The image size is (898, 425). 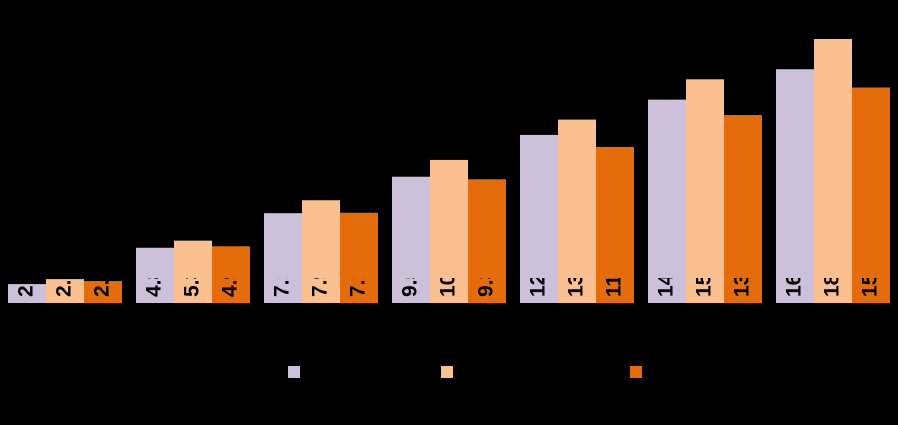 What do you see at coordinates (410, 270) in the screenshot?
I see `value-label: 9.545` at bounding box center [410, 270].